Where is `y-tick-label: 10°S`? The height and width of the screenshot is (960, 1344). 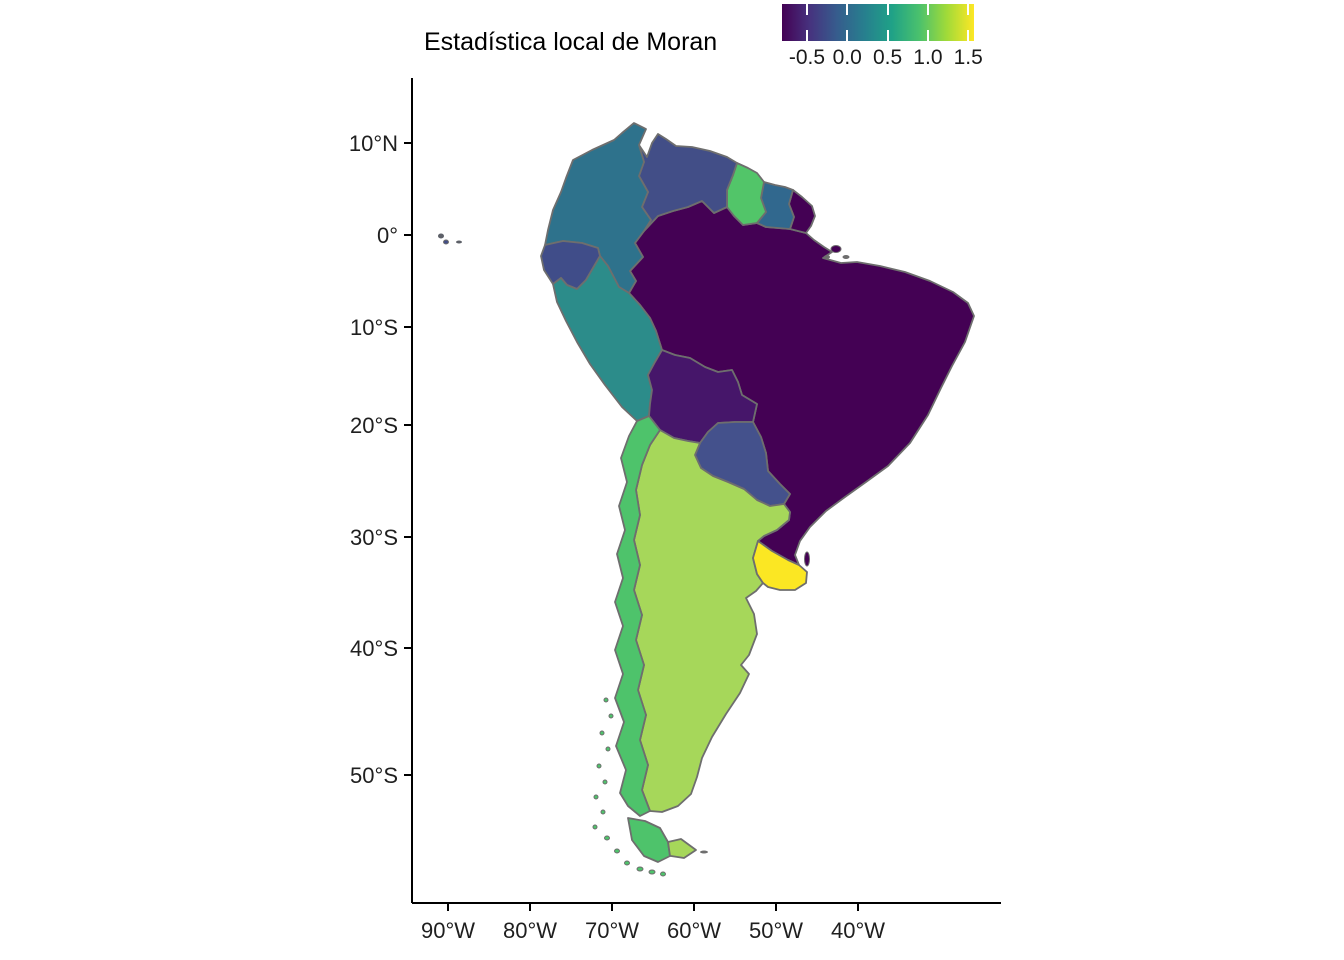
y-tick-label: 10°S is located at coordinates (374, 327).